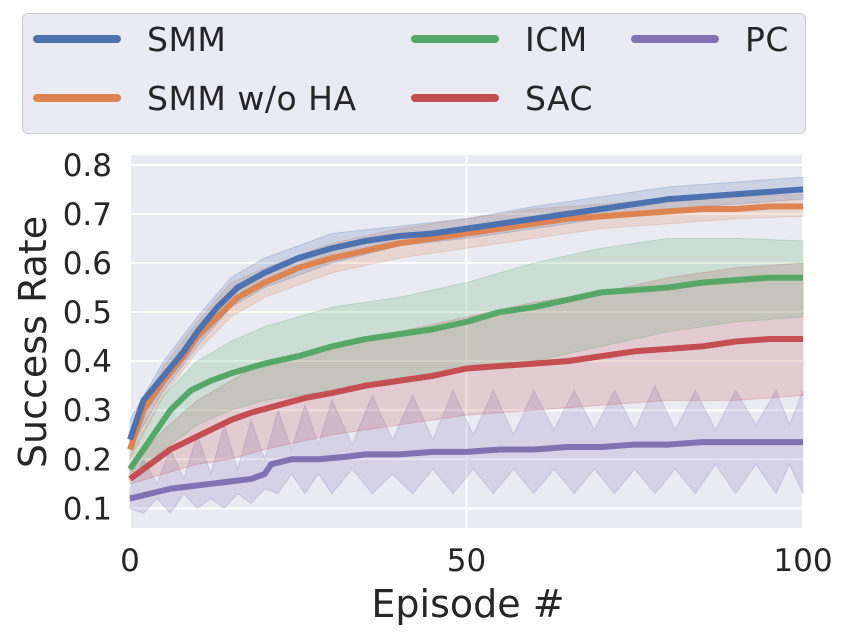 This screenshot has width=850, height=640. What do you see at coordinates (87, 264) in the screenshot?
I see `y-tick-label: 0.6` at bounding box center [87, 264].